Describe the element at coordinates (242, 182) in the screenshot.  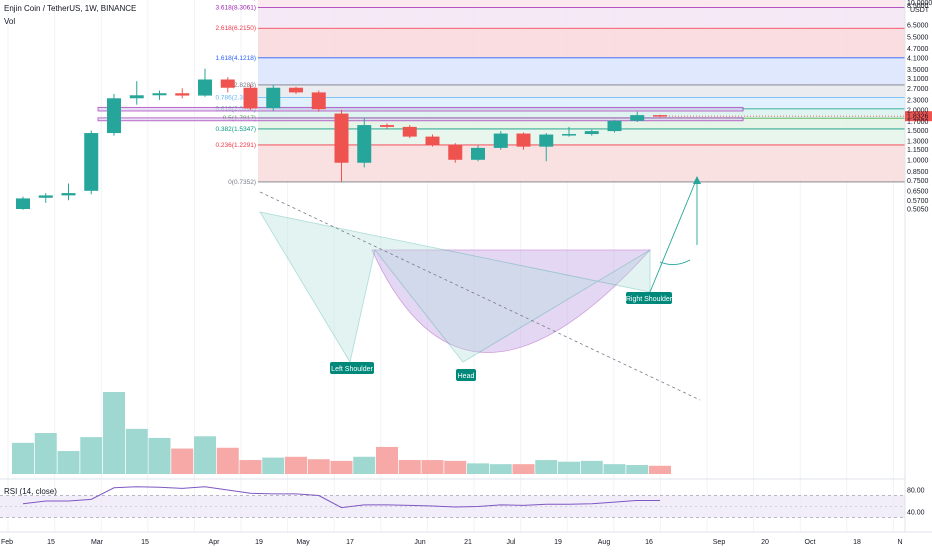
I see `fib-level-label: 0(0.7352)` at that location.